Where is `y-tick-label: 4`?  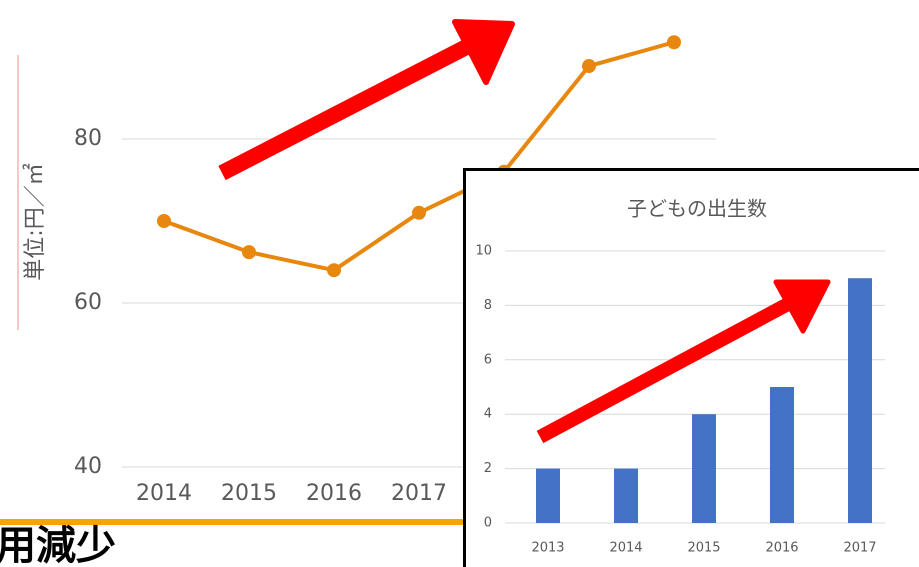
y-tick-label: 4 is located at coordinates (488, 414).